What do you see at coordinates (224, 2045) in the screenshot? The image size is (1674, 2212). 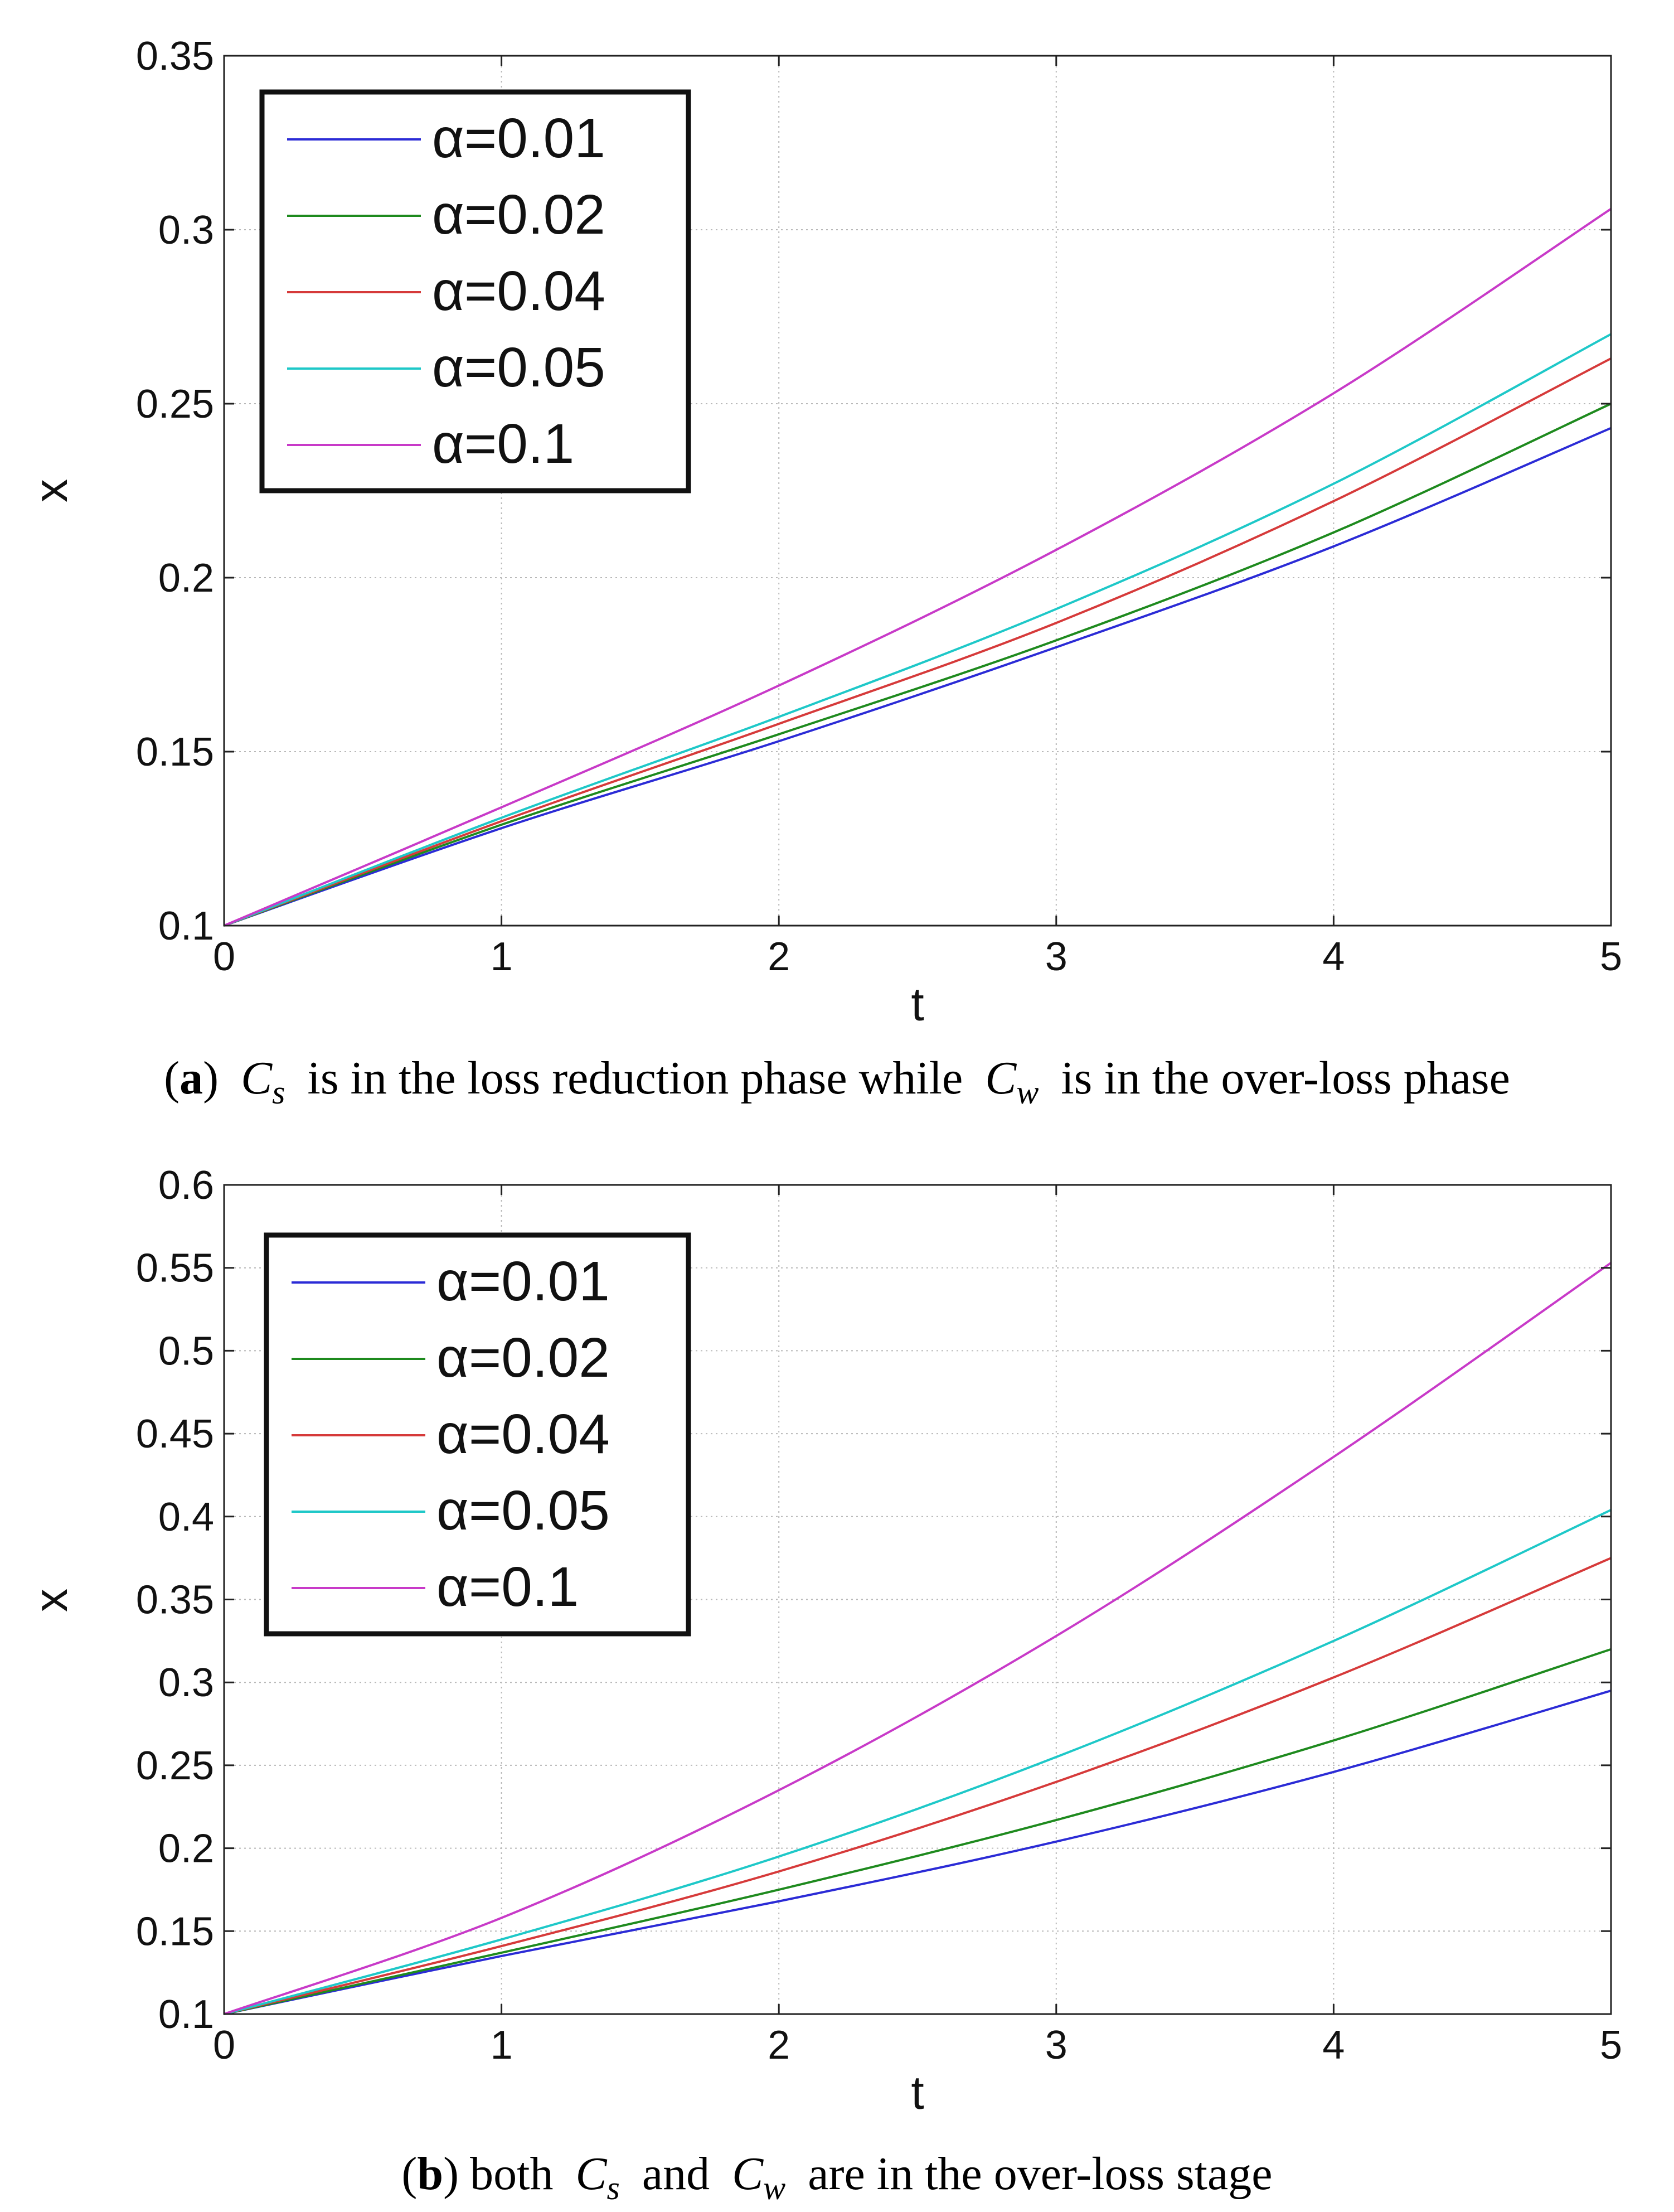 I see `chart-b-x-tick-label: 0` at bounding box center [224, 2045].